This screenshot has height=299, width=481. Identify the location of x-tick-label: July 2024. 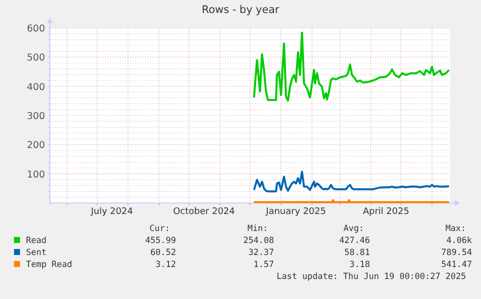
(112, 212).